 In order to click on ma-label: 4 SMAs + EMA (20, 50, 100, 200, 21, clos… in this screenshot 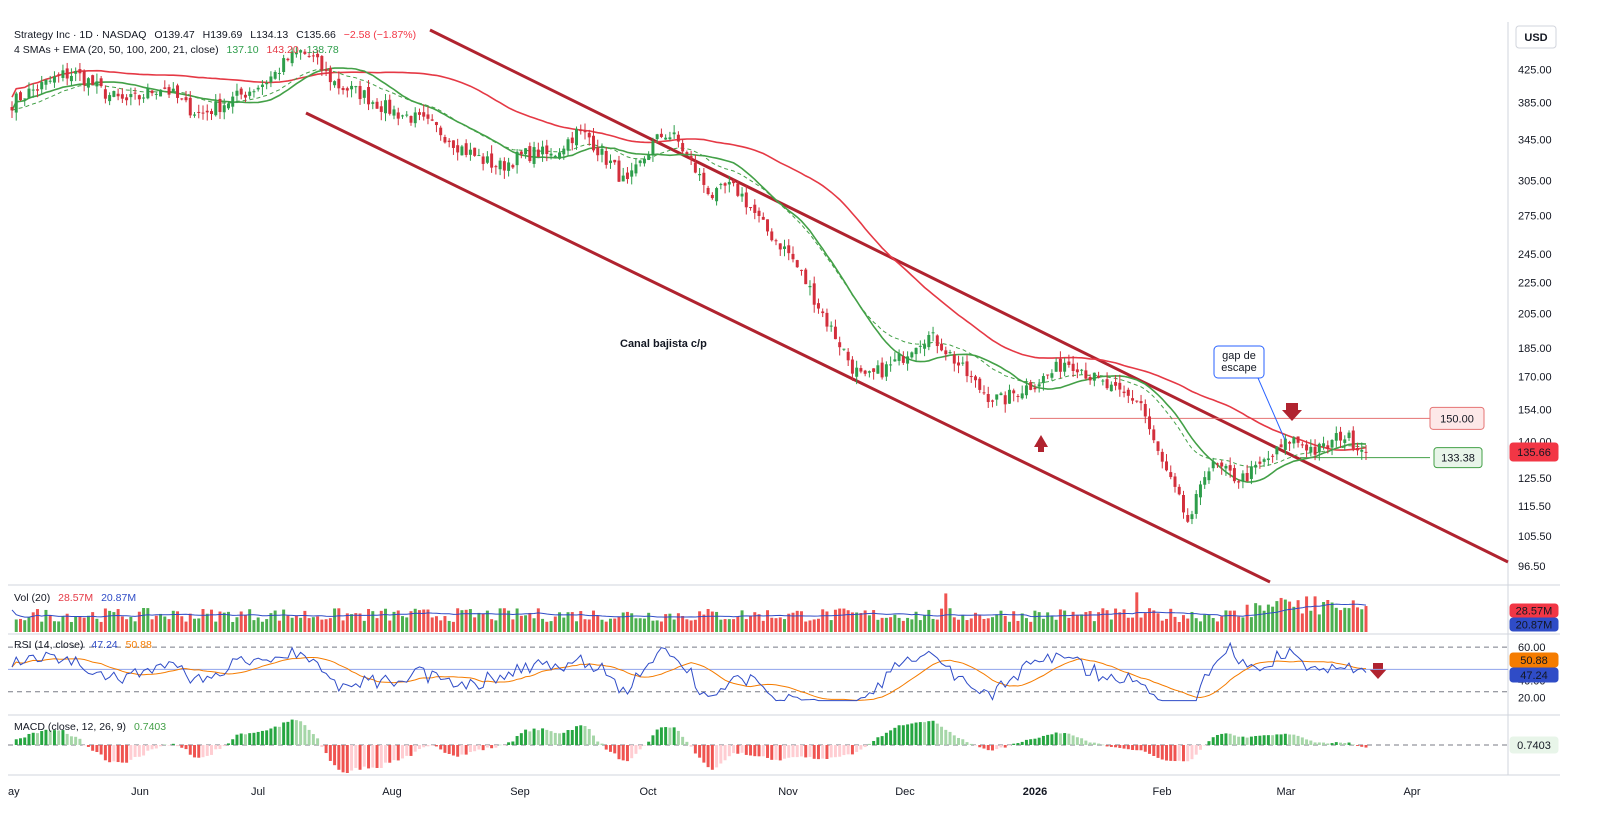, I will do `click(116, 50)`.